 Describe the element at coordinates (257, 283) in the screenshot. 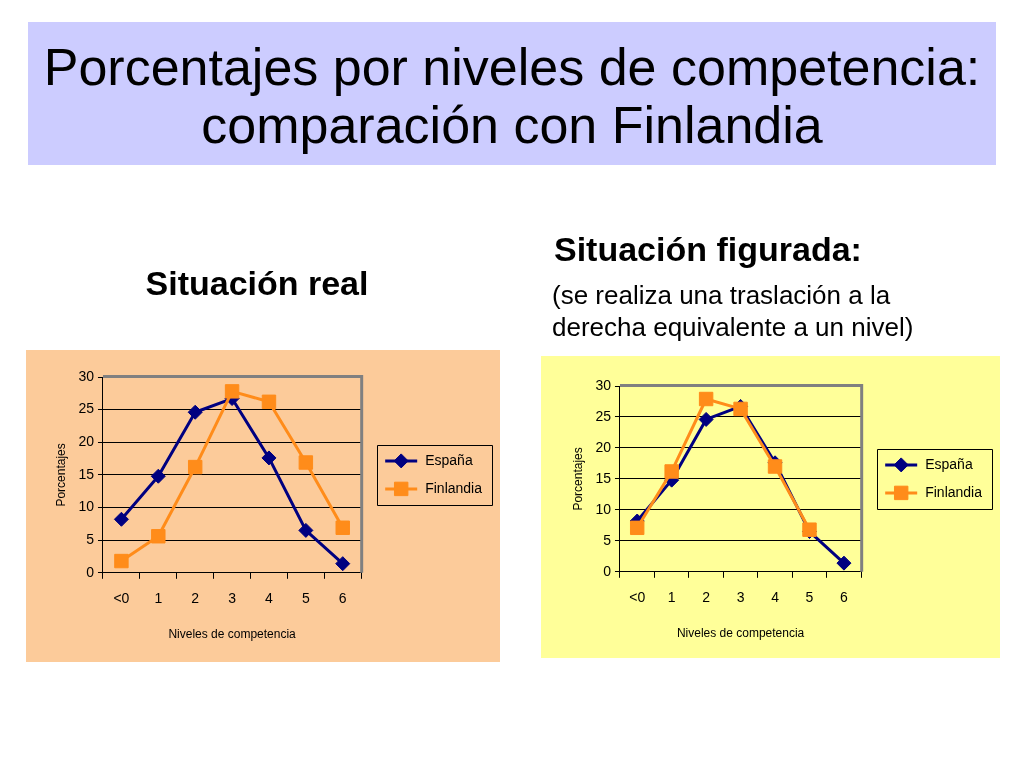

I see `chart-subtitle: Situación real` at that location.